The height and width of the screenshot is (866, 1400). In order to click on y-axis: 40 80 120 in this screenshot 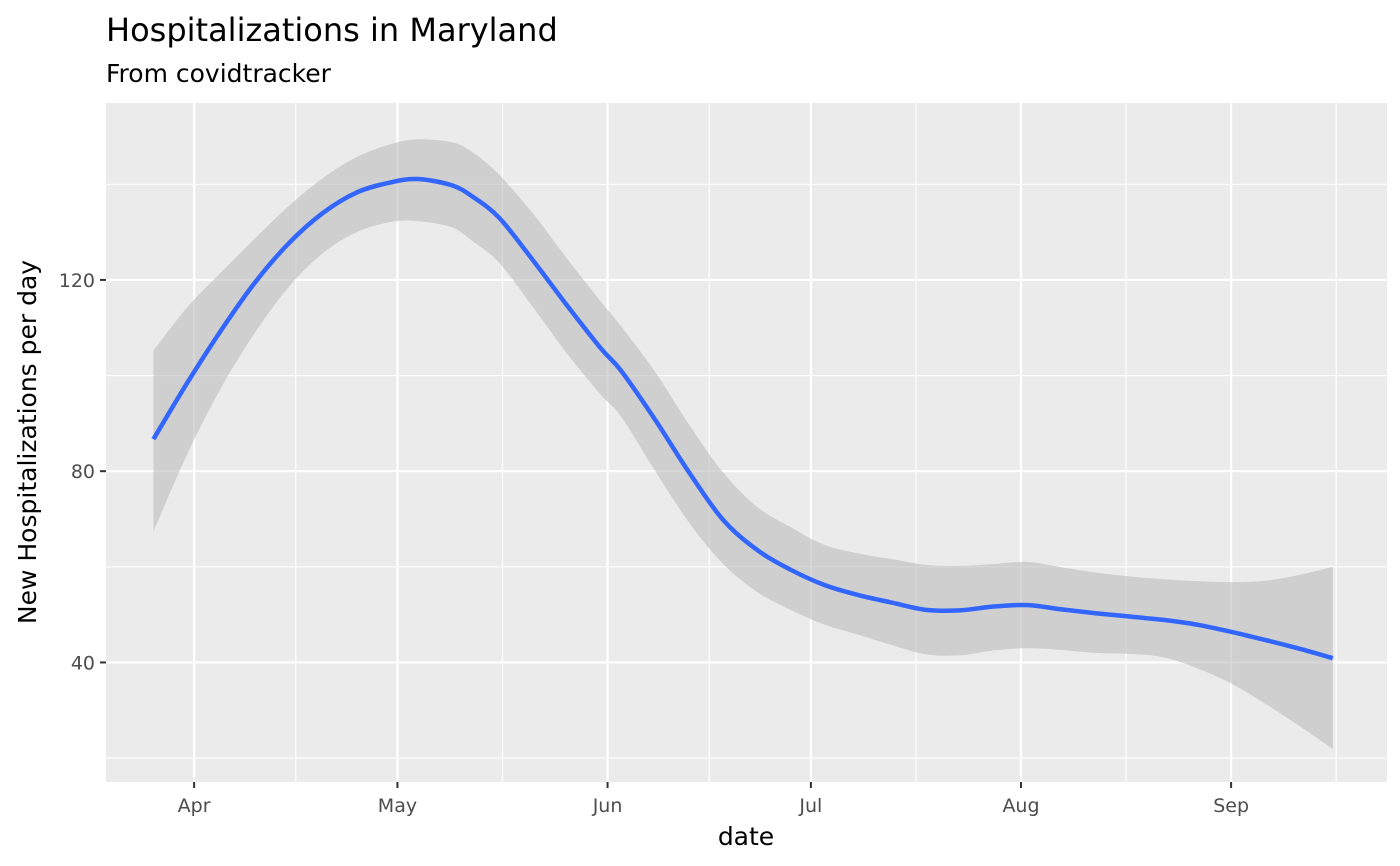, I will do `click(82, 472)`.